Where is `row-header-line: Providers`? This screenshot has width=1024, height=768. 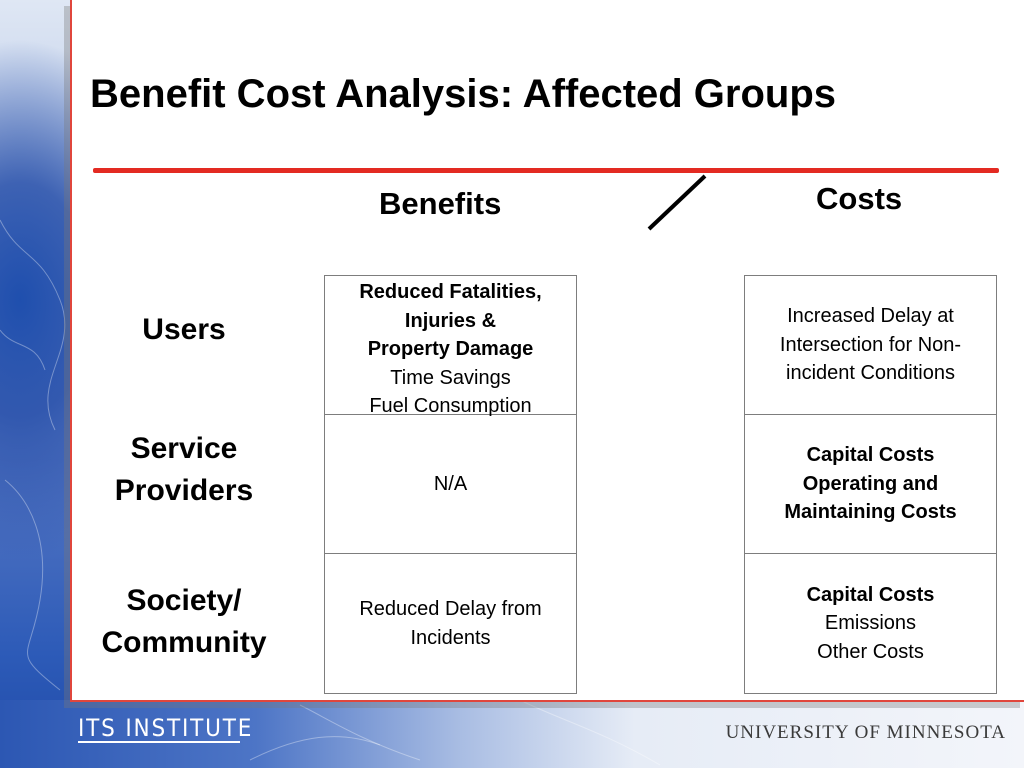
row-header-line: Providers is located at coordinates (184, 490).